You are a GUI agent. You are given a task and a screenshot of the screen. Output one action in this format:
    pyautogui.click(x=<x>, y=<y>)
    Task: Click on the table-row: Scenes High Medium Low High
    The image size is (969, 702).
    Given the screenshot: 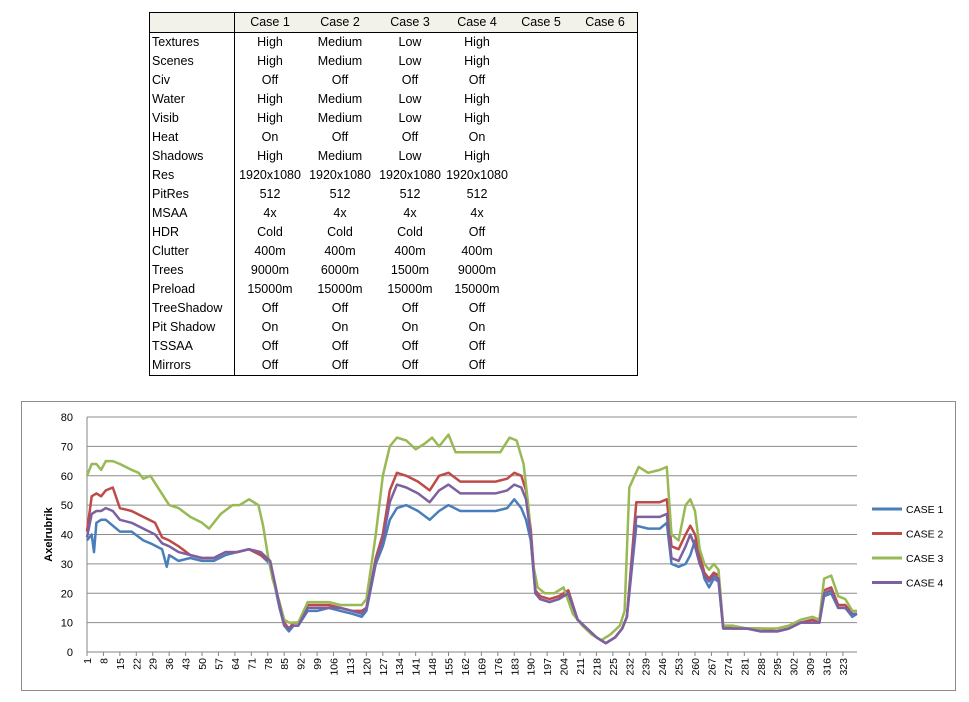 What is the action you would take?
    pyautogui.click(x=393, y=61)
    